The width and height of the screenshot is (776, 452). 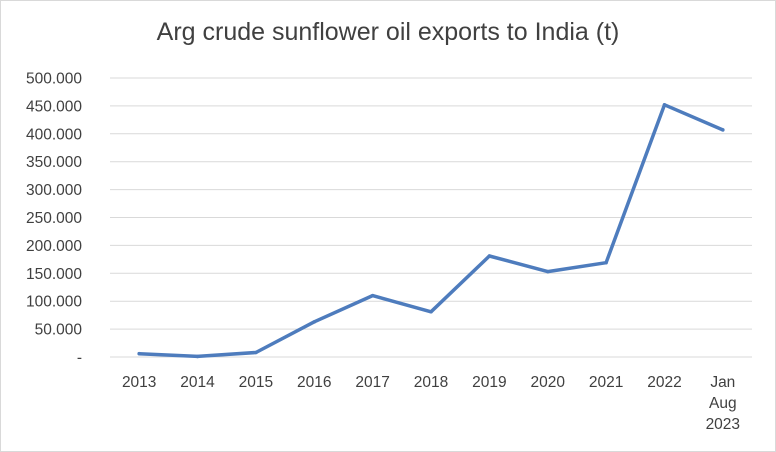 What do you see at coordinates (54, 274) in the screenshot?
I see `y-tick-label: 150.000` at bounding box center [54, 274].